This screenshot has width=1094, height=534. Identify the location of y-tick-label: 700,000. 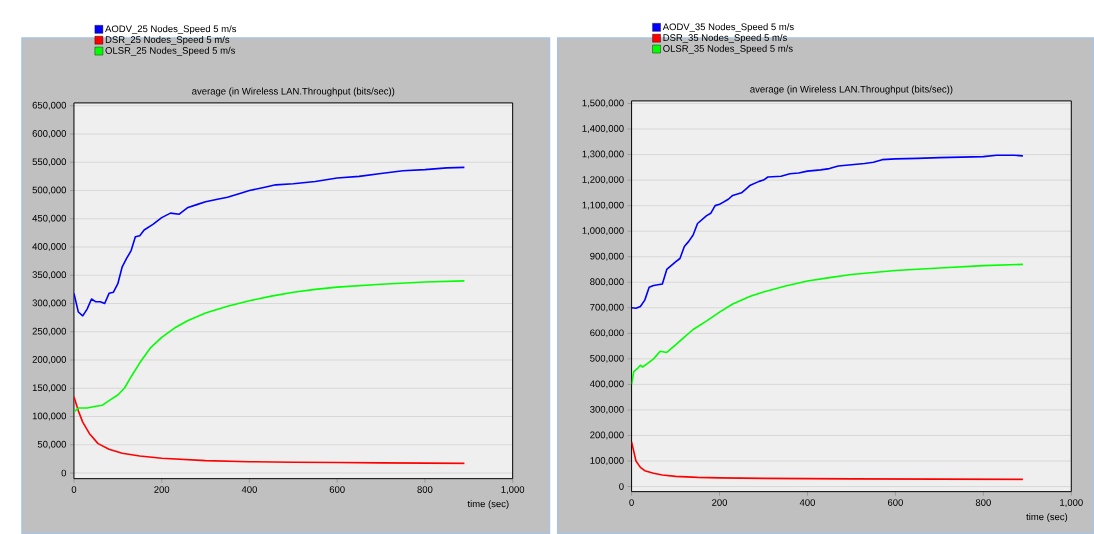
(607, 307).